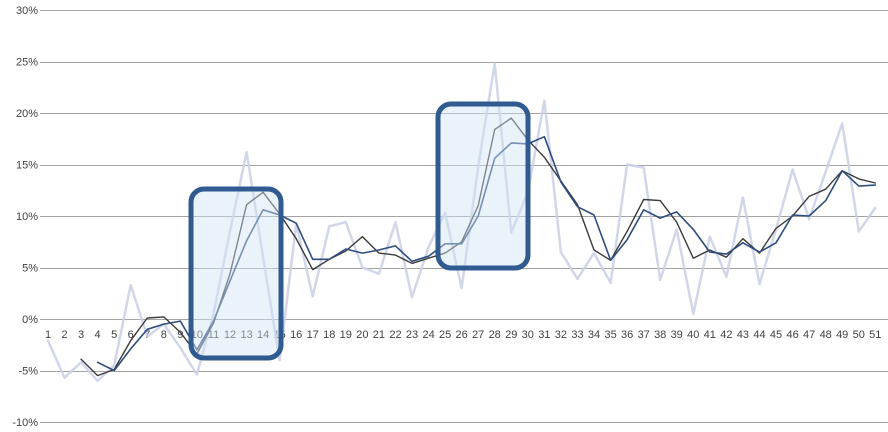 The image size is (888, 432). Describe the element at coordinates (313, 335) in the screenshot. I see `x-tick-label-17: 17` at that location.